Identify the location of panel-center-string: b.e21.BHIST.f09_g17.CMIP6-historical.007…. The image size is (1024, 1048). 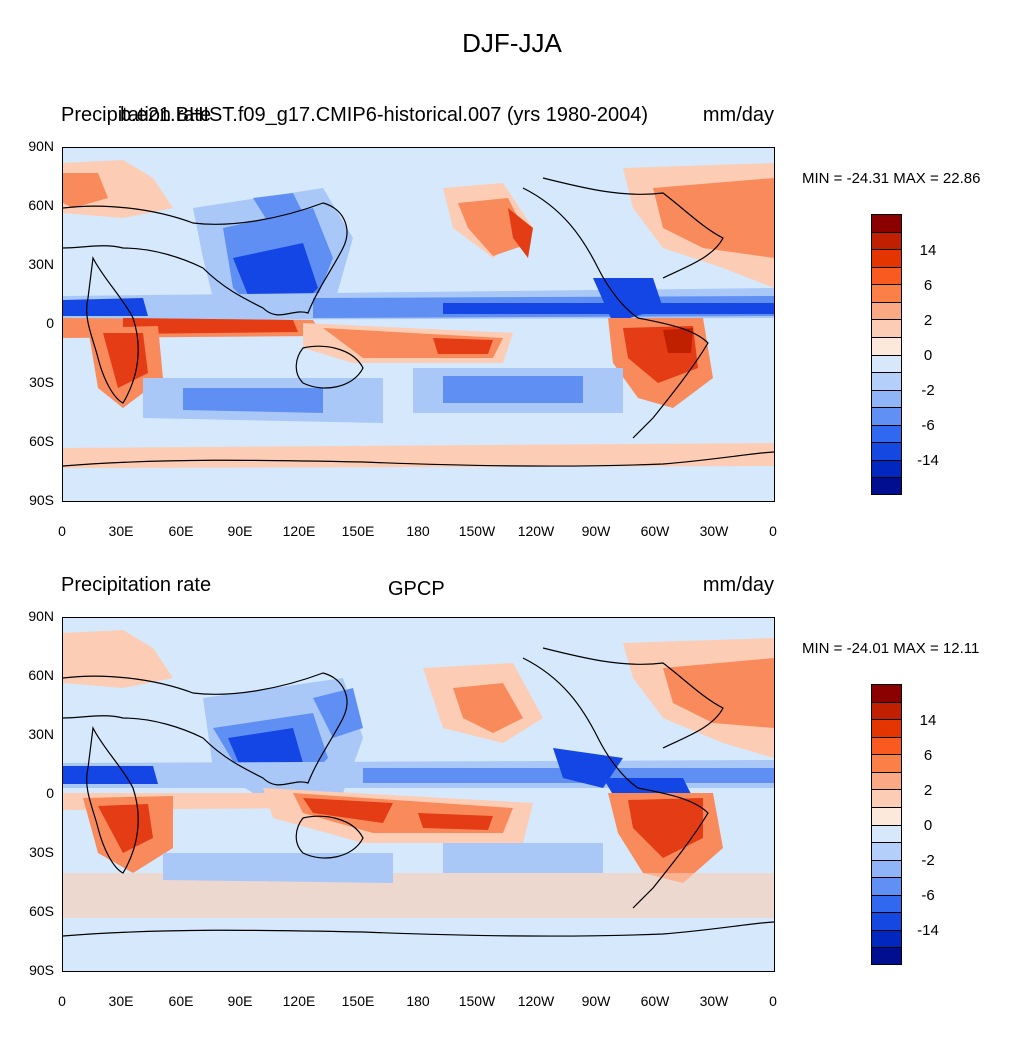
(384, 115).